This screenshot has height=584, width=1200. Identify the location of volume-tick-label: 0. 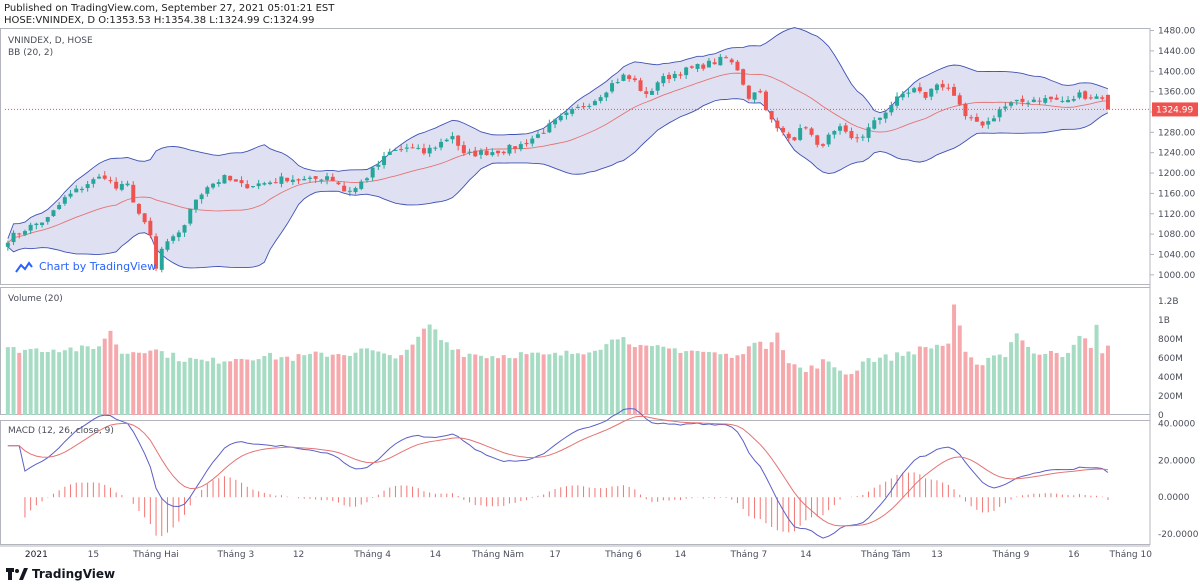
(1161, 416).